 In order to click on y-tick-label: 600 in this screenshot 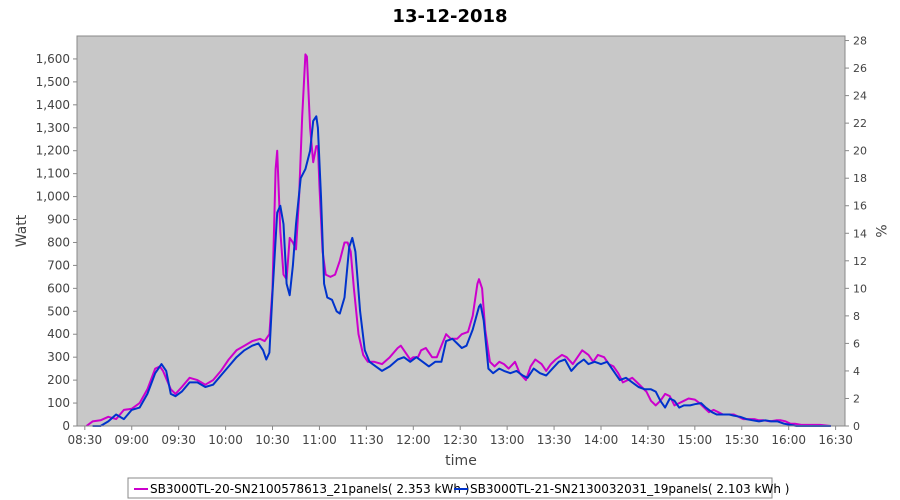, I will do `click(58, 288)`.